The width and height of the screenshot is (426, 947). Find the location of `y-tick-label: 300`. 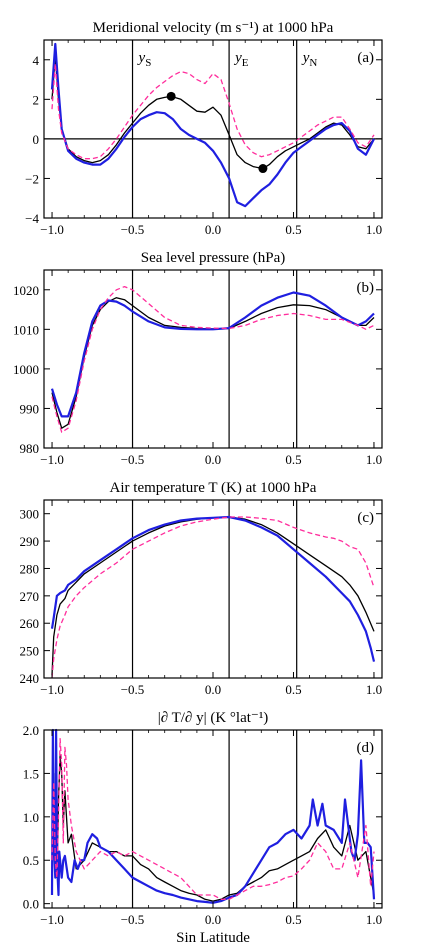

y-tick-label: 300 is located at coordinates (30, 514).